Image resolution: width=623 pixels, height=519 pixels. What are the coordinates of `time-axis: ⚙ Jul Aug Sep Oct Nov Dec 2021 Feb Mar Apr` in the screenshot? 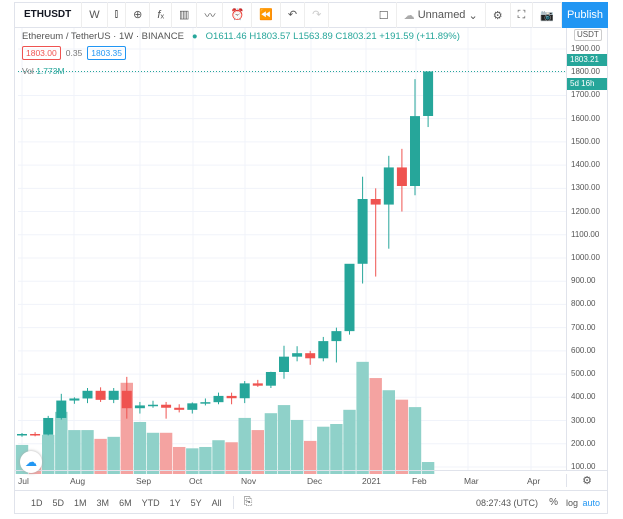 It's located at (311, 480).